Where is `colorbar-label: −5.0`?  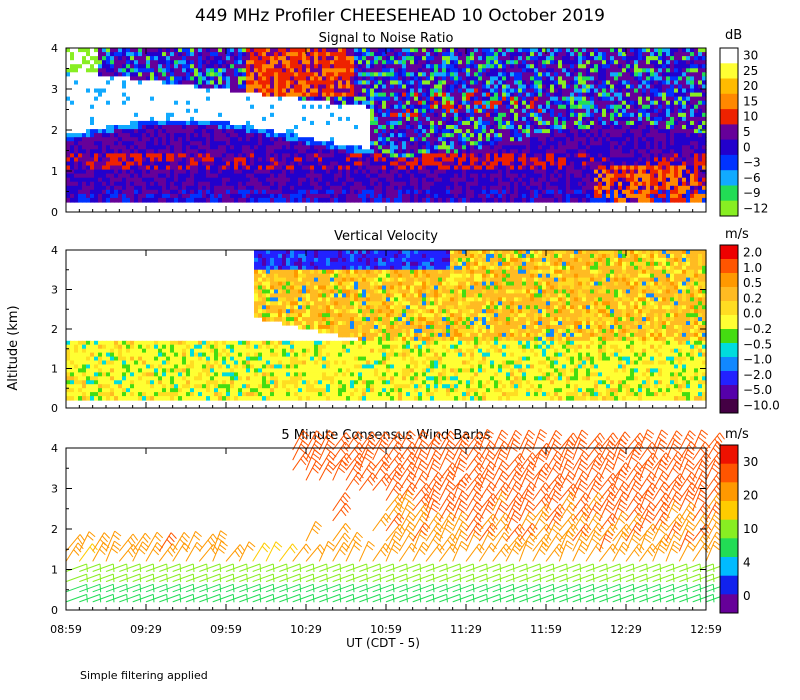 colorbar-label: −5.0 is located at coordinates (757, 390).